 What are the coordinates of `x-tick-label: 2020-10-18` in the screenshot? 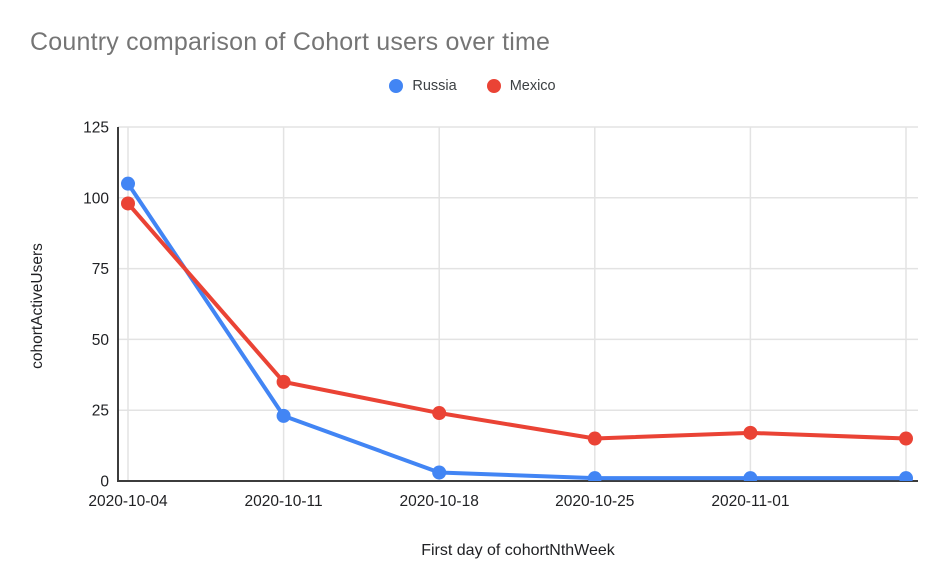 It's located at (439, 501).